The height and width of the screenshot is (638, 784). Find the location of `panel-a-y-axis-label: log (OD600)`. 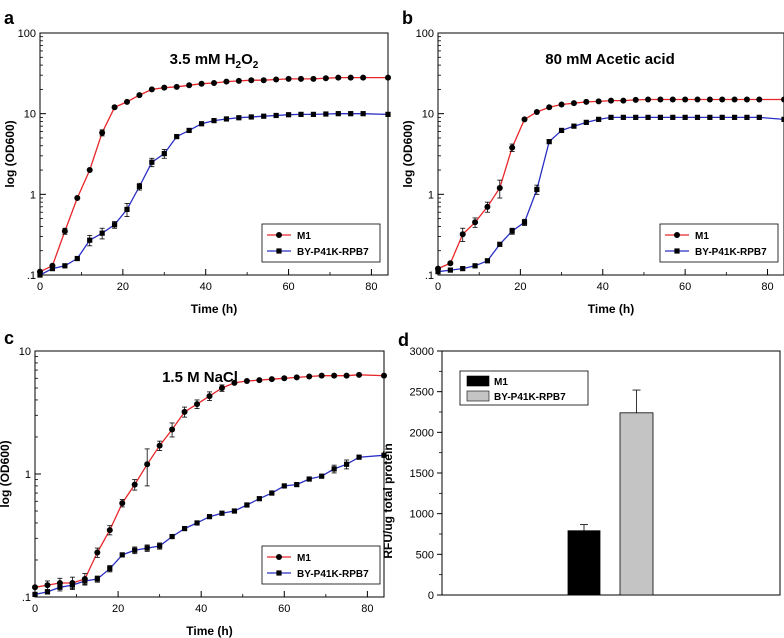

panel-a-y-axis-label: log (OD600) is located at coordinates (10, 153).